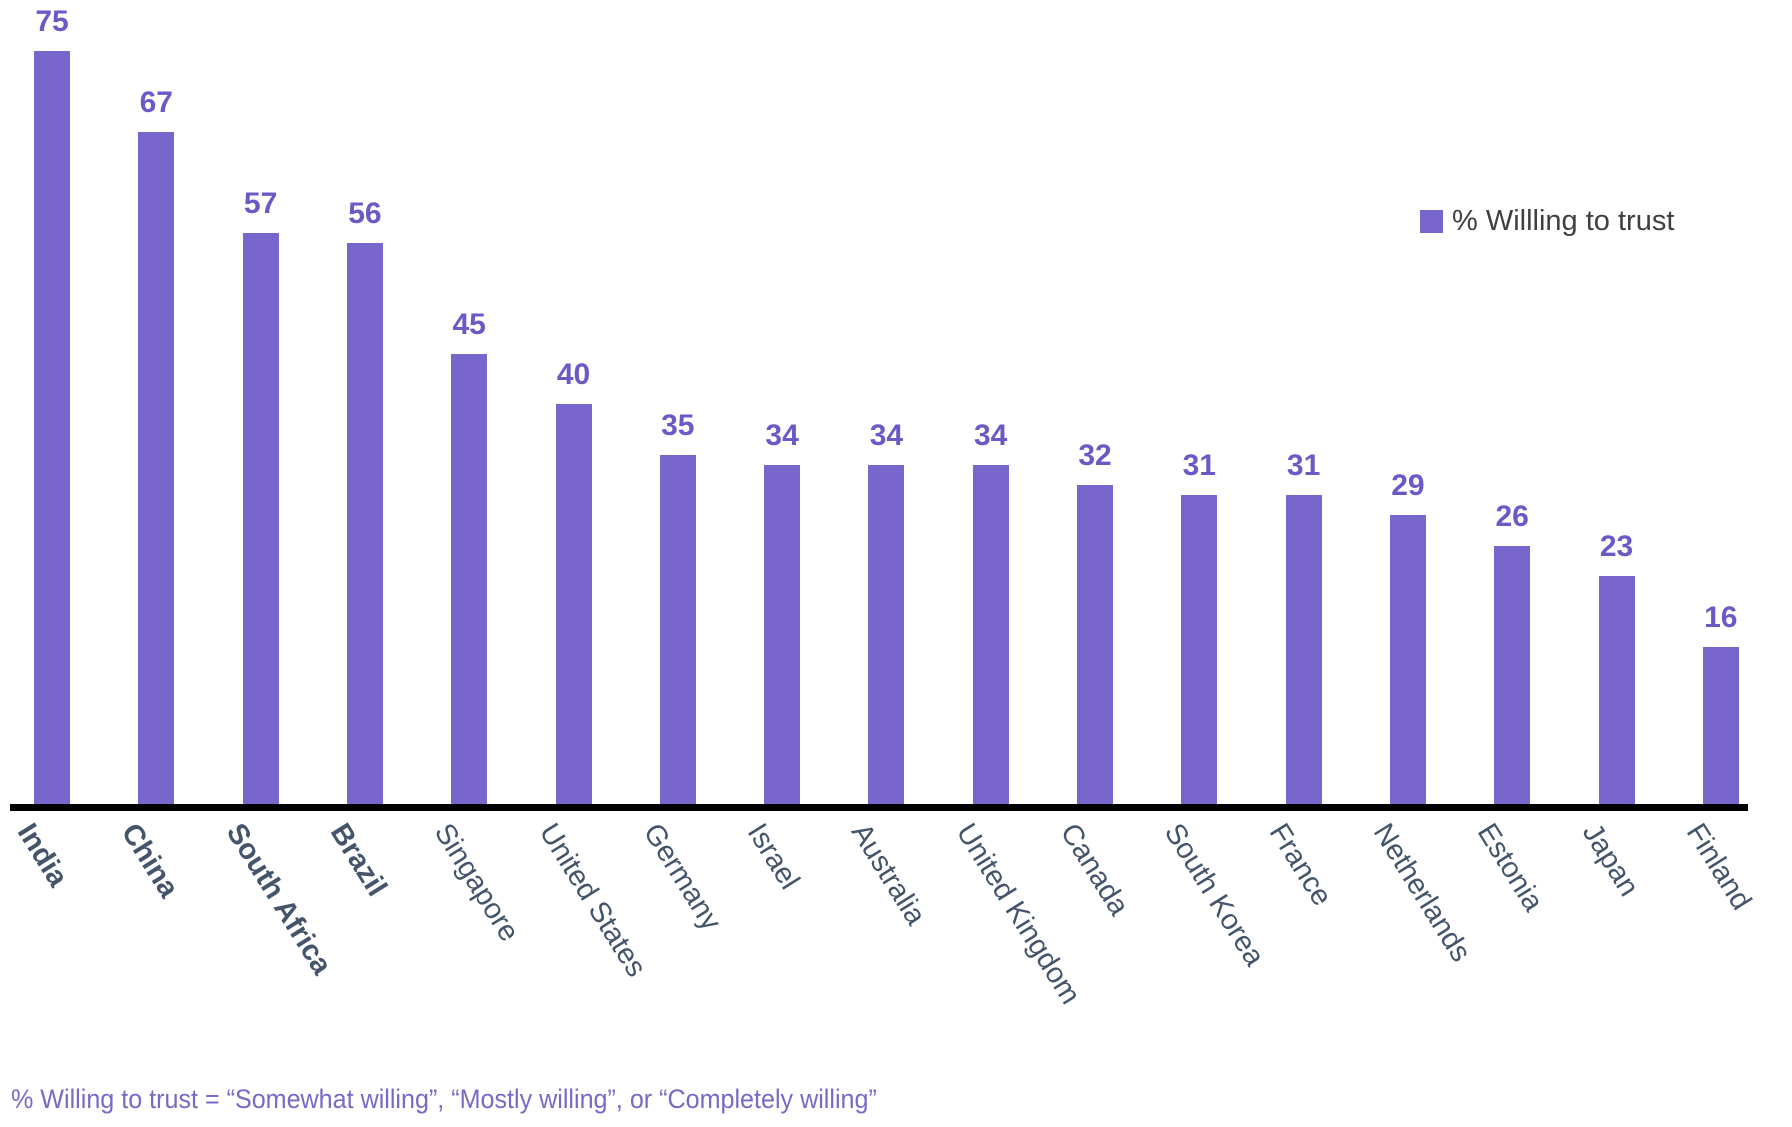 Image resolution: width=1792 pixels, height=1127 pixels. I want to click on category-label-south-korea: South Korea, so click(1214, 895).